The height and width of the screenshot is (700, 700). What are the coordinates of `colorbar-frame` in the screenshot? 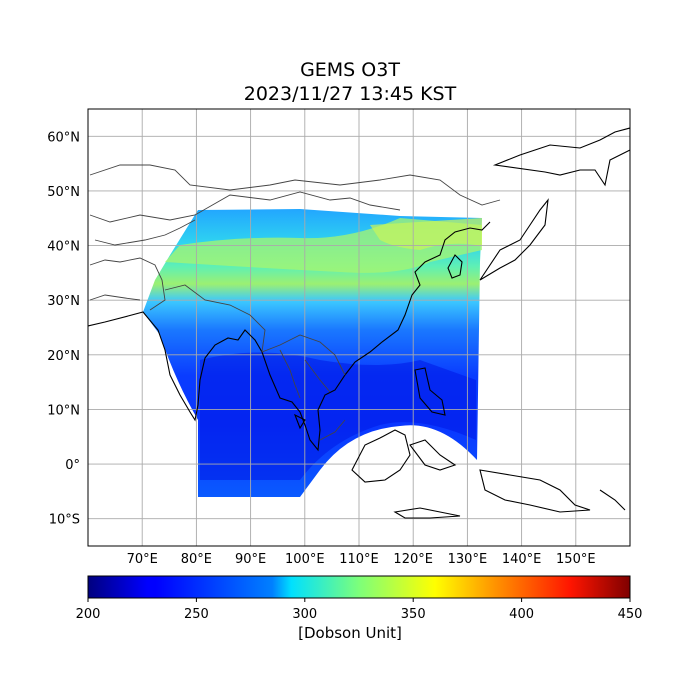 It's located at (359, 587).